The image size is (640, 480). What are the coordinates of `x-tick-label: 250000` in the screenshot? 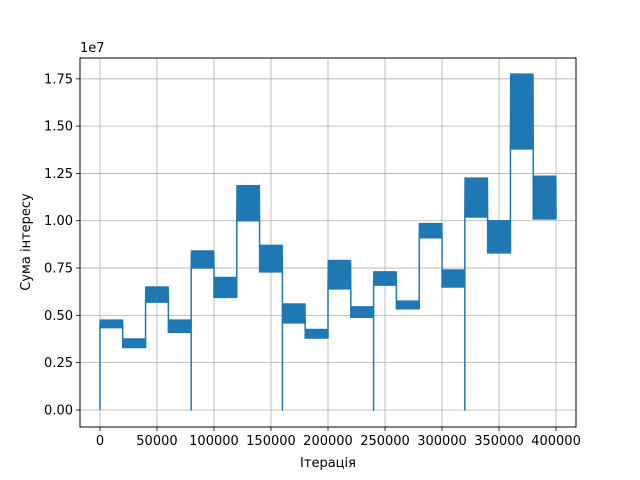 It's located at (385, 441).